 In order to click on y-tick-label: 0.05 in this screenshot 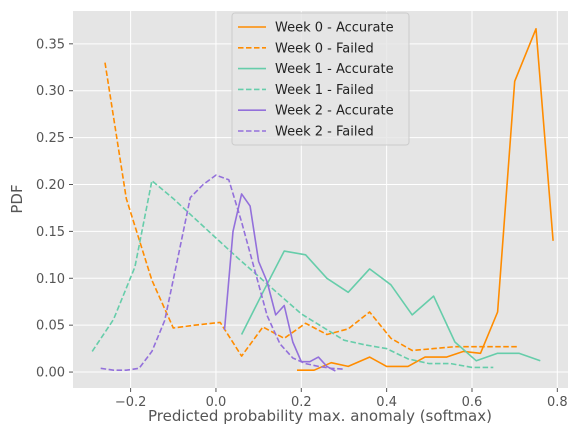, I will do `click(50, 326)`.